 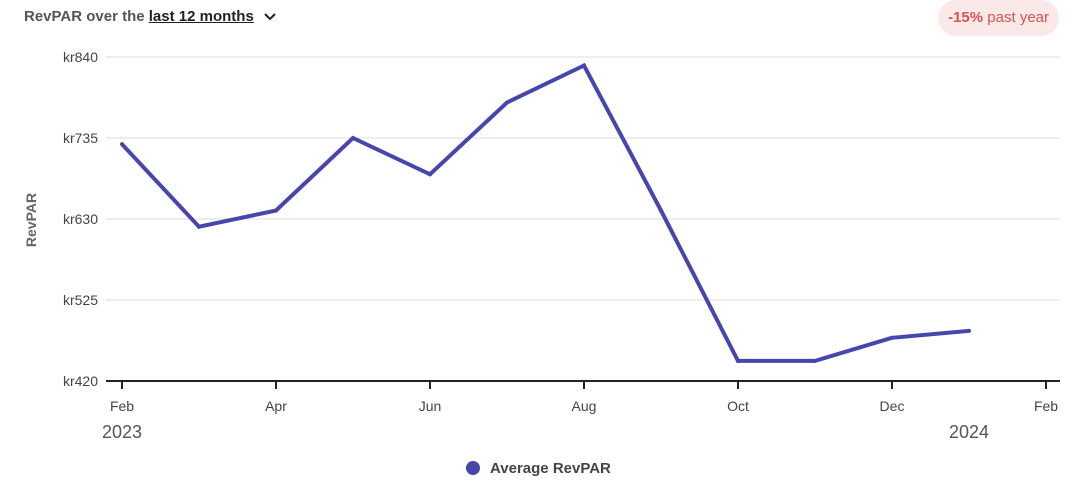 What do you see at coordinates (584, 406) in the screenshot?
I see `x-tick-label: Aug` at bounding box center [584, 406].